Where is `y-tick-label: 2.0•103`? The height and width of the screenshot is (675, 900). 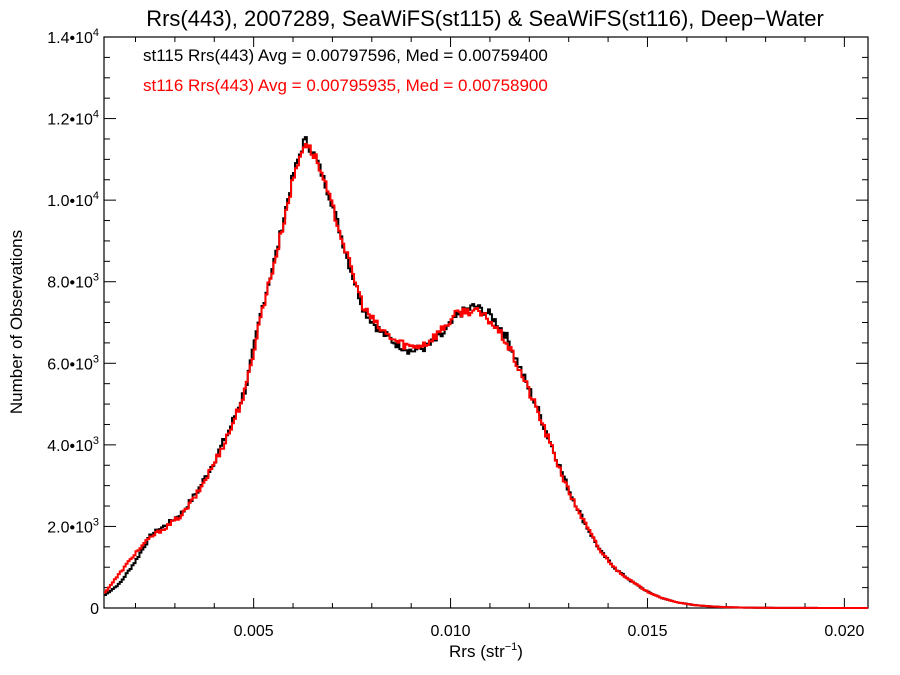 y-tick-label: 2.0•103 is located at coordinates (73, 526).